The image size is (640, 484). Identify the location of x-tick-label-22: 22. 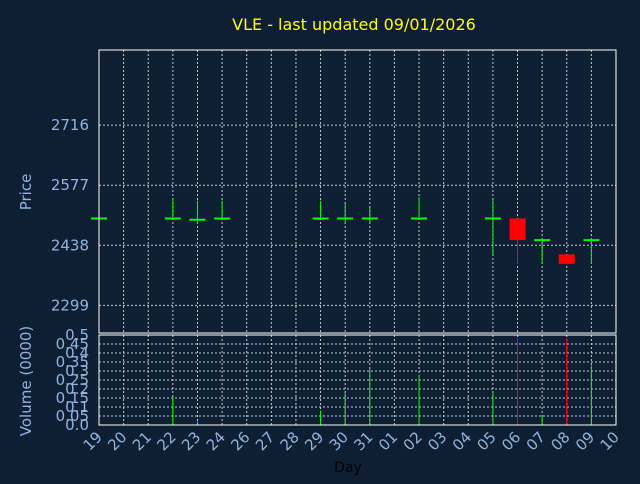
(166, 441).